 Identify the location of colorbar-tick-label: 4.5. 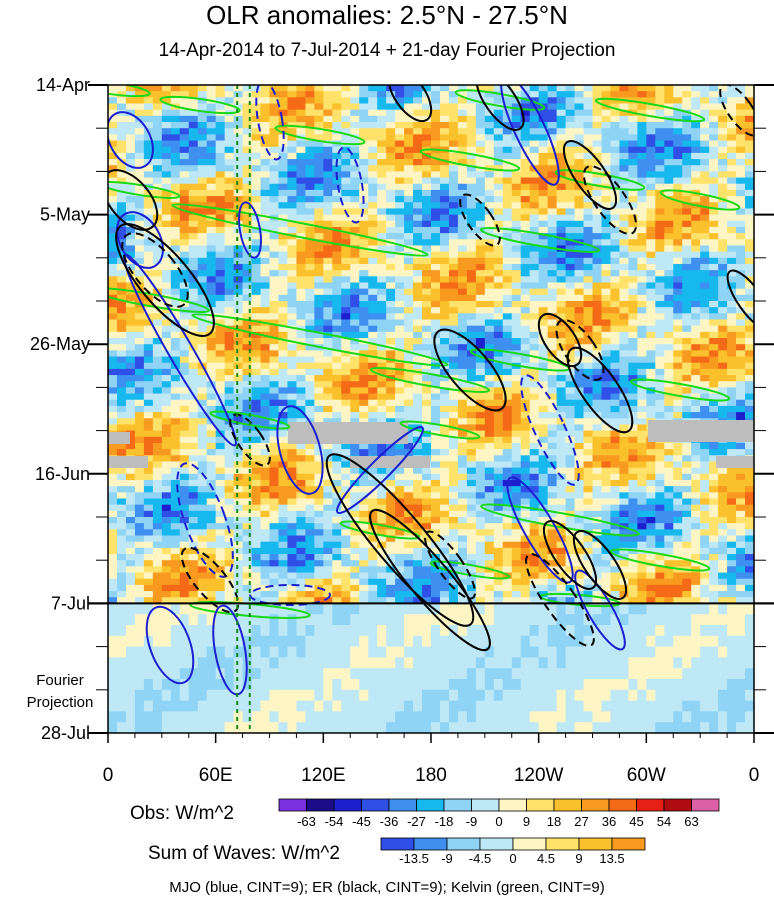
(546, 858).